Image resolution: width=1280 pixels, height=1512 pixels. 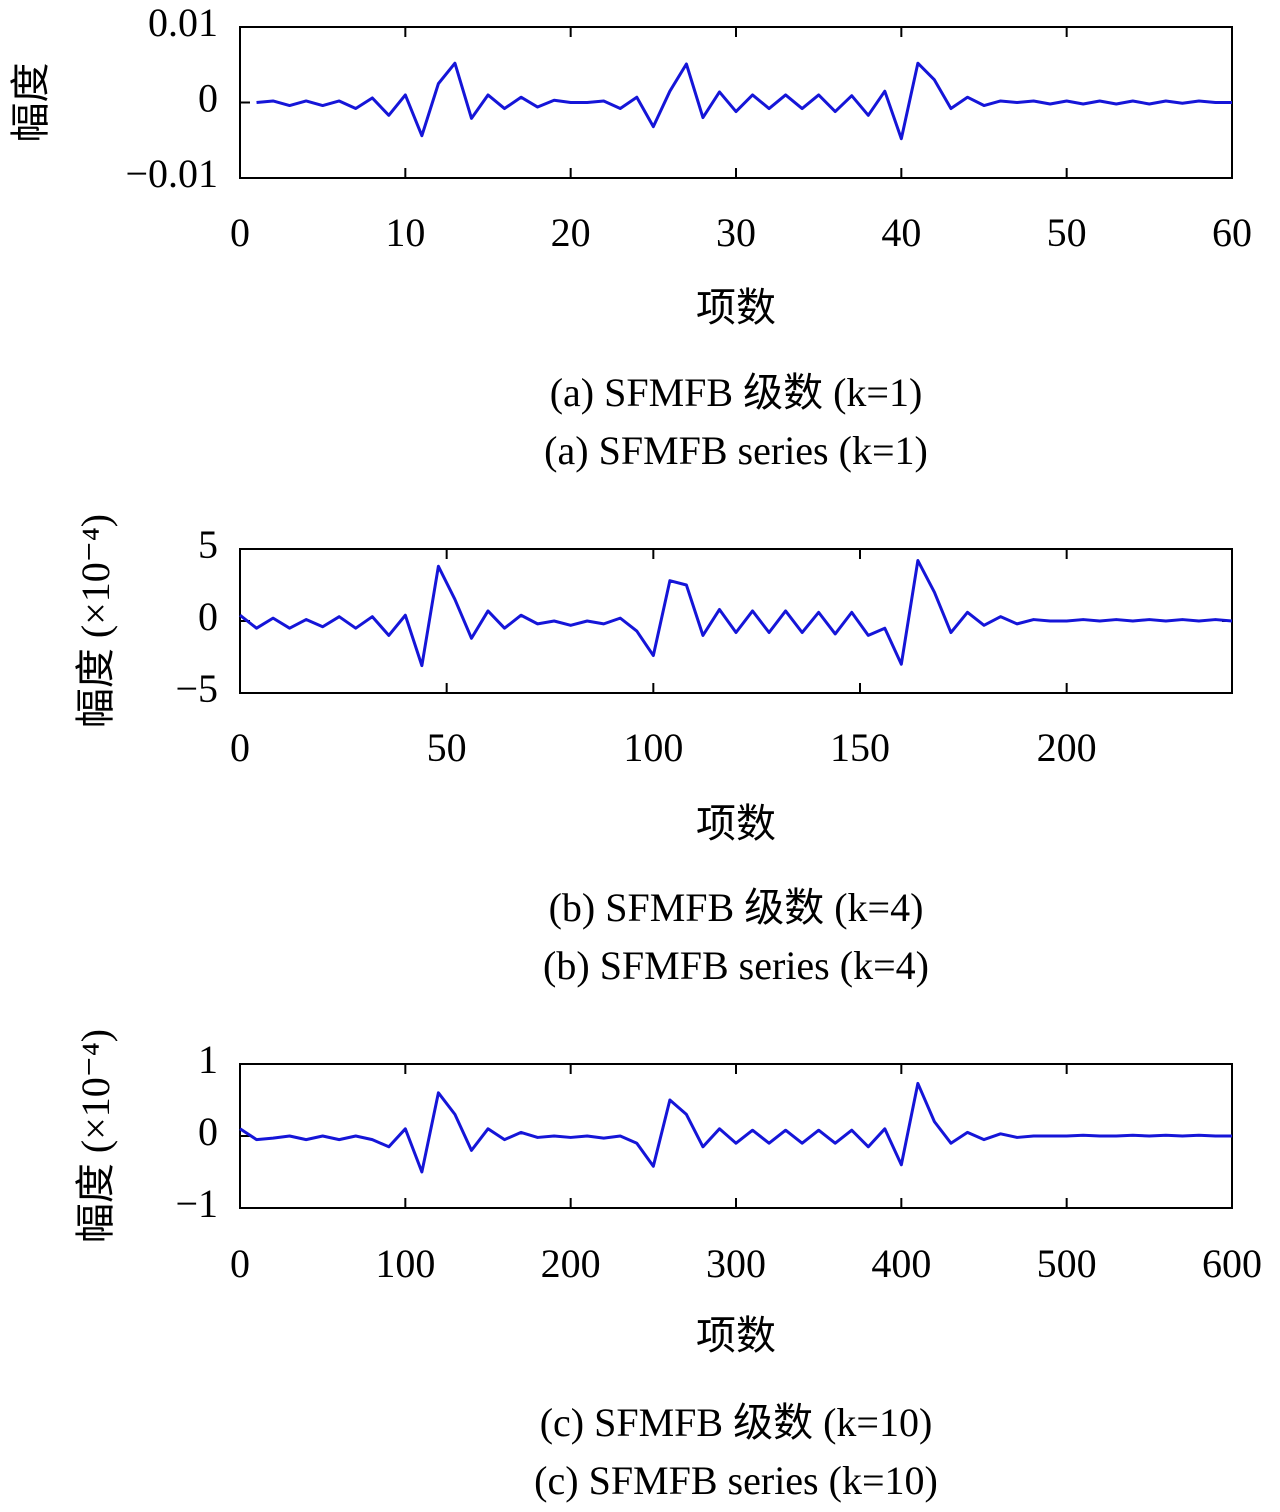 I want to click on x-tick-label: 60, so click(x=1232, y=232).